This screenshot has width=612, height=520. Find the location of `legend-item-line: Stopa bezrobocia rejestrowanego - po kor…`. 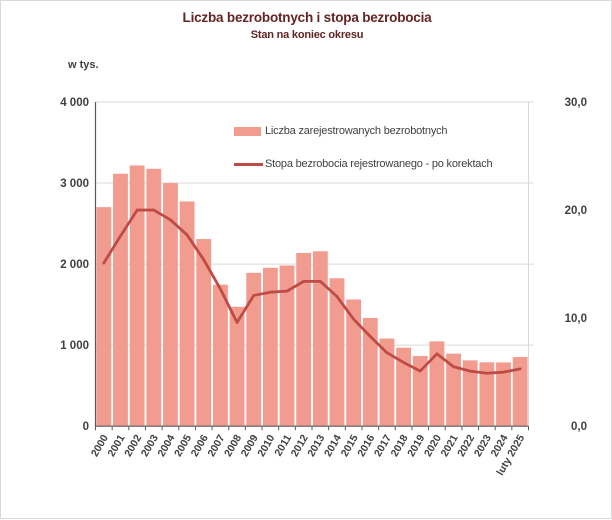

legend-item-line: Stopa bezrobocia rejestrowanego - po kor… is located at coordinates (363, 164).